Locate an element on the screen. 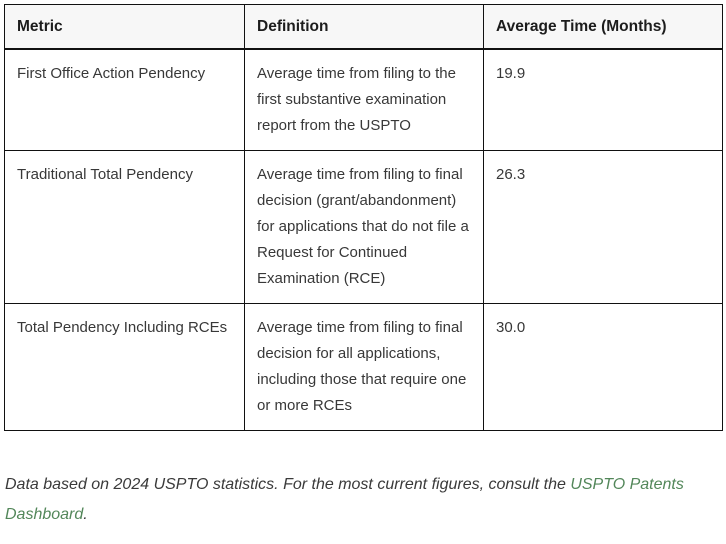 The height and width of the screenshot is (544, 726). average-time-cell: 19.9 is located at coordinates (603, 99).